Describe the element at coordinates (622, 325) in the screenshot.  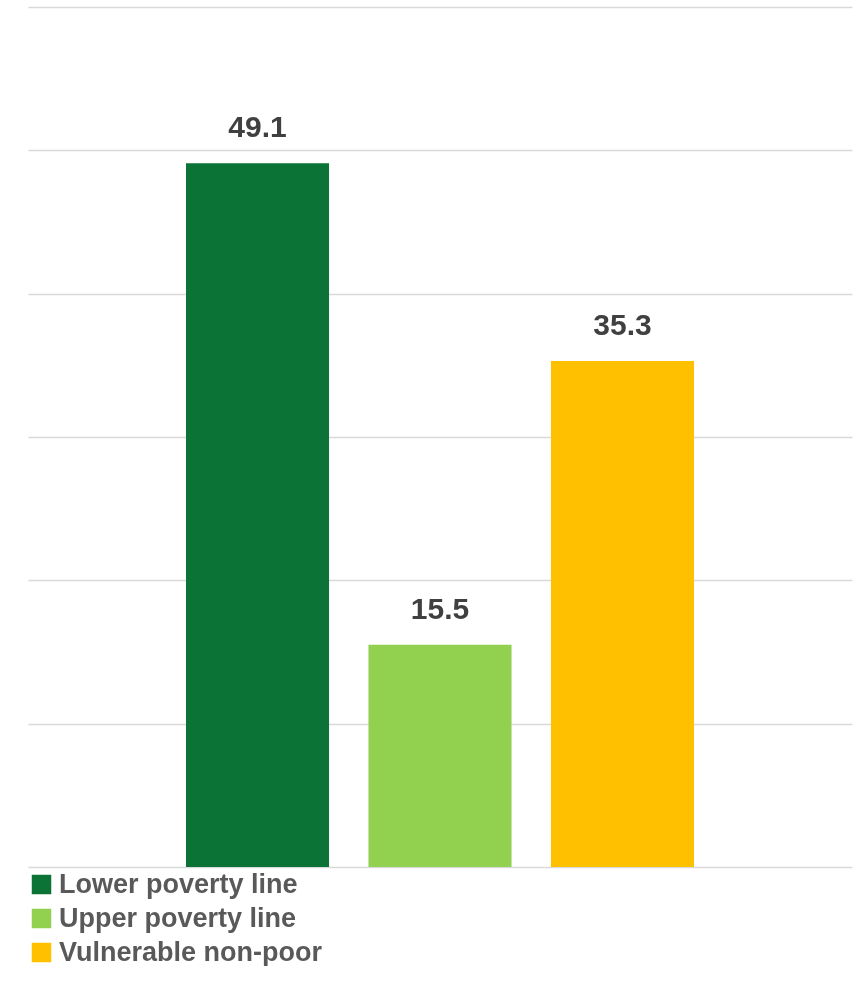
I see `data-label: 35.3` at that location.